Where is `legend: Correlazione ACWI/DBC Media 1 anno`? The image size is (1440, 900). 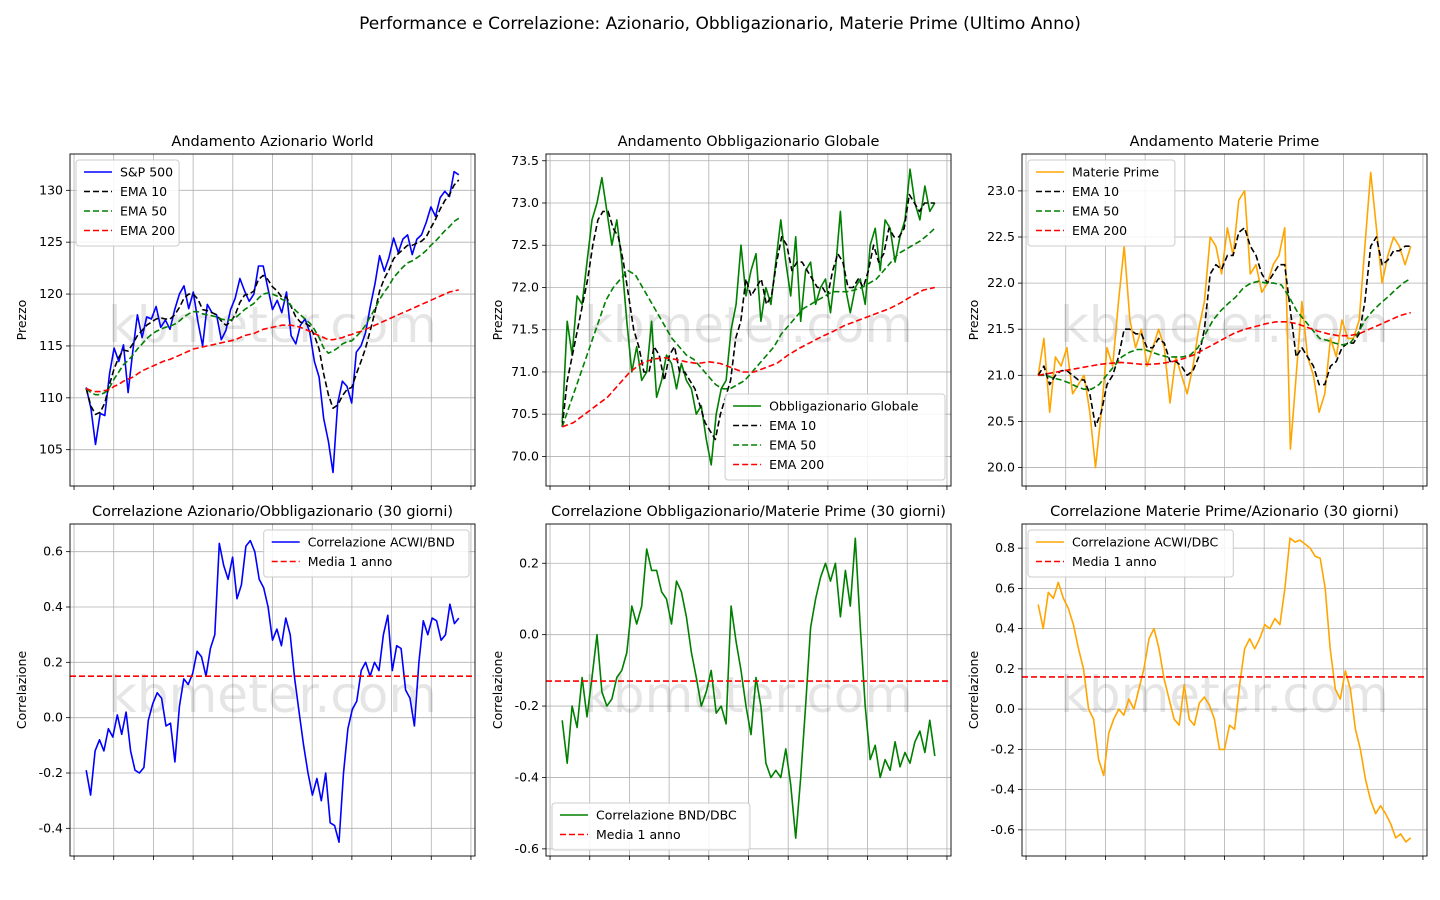 legend: Correlazione ACWI/DBC Media 1 anno is located at coordinates (1130, 553).